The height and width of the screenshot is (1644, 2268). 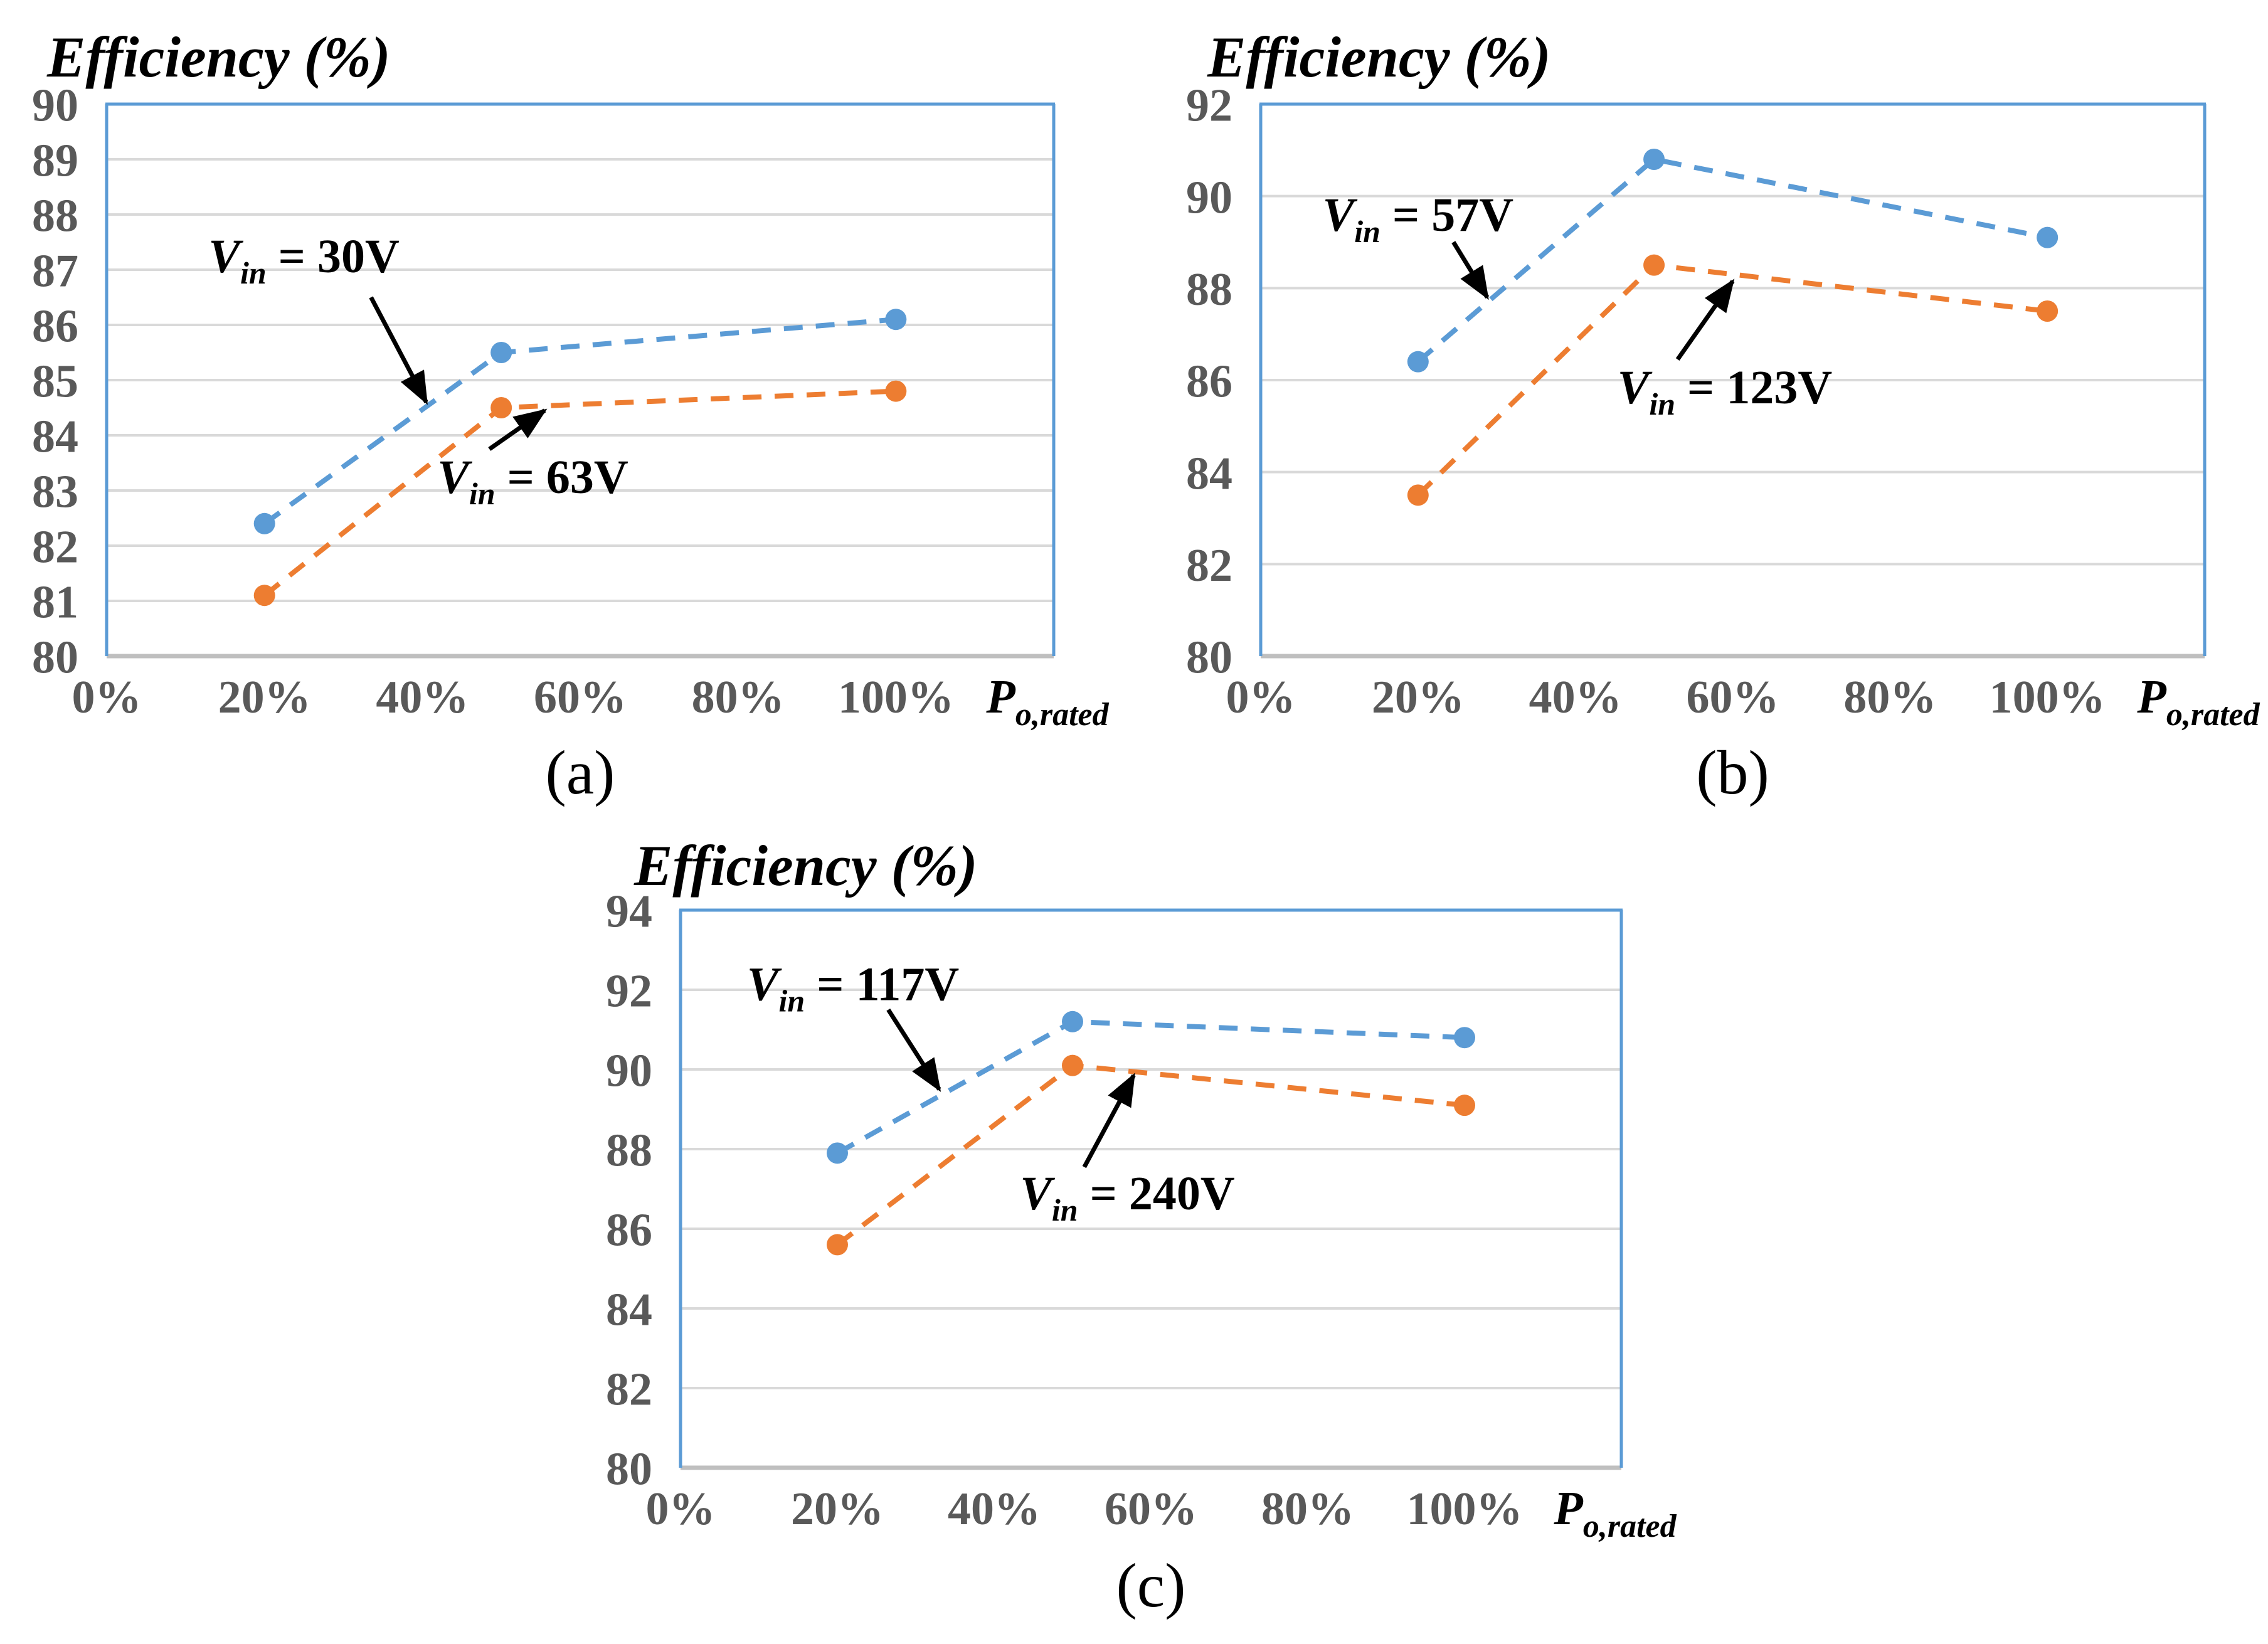 What do you see at coordinates (304, 260) in the screenshot?
I see `annotation-text: Vin = 30V` at bounding box center [304, 260].